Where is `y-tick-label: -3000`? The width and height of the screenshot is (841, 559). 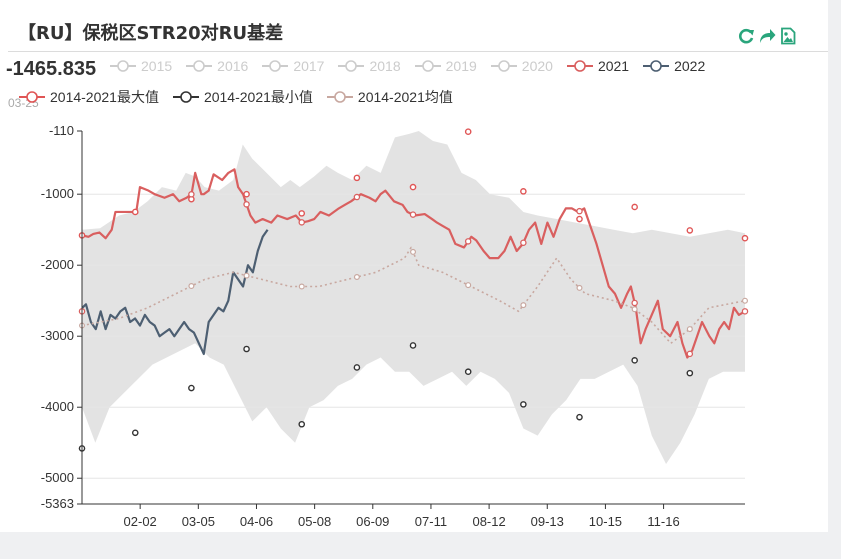
y-tick-label: -3000 is located at coordinates (57, 335).